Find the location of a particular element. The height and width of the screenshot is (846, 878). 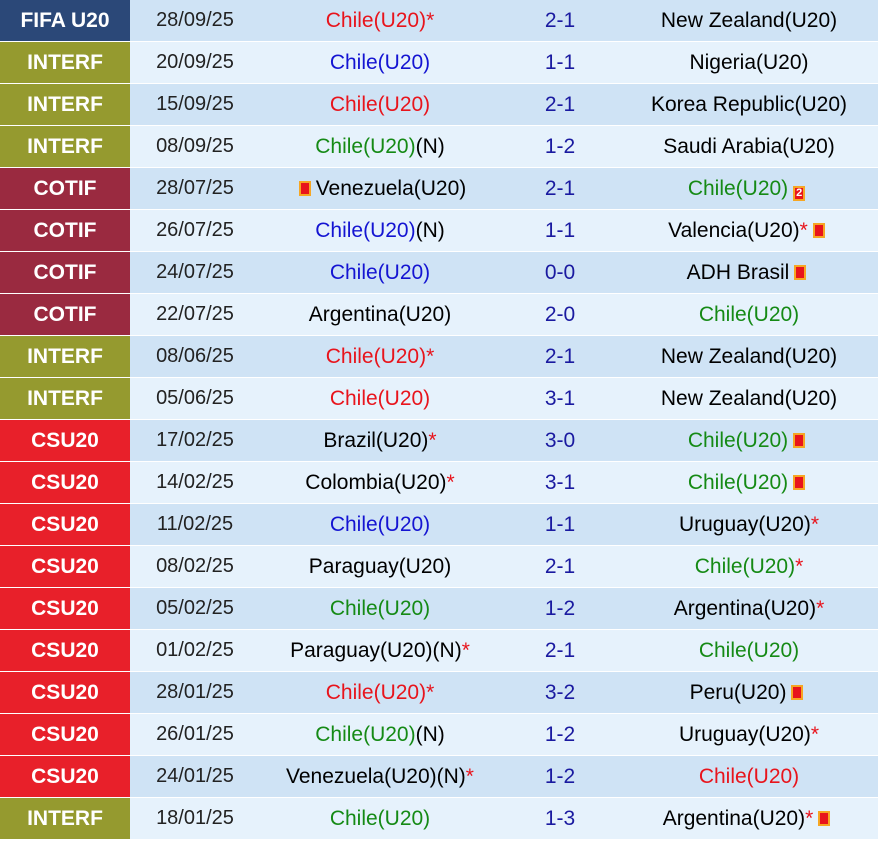

match-date: 28/01/25 is located at coordinates (195, 692).